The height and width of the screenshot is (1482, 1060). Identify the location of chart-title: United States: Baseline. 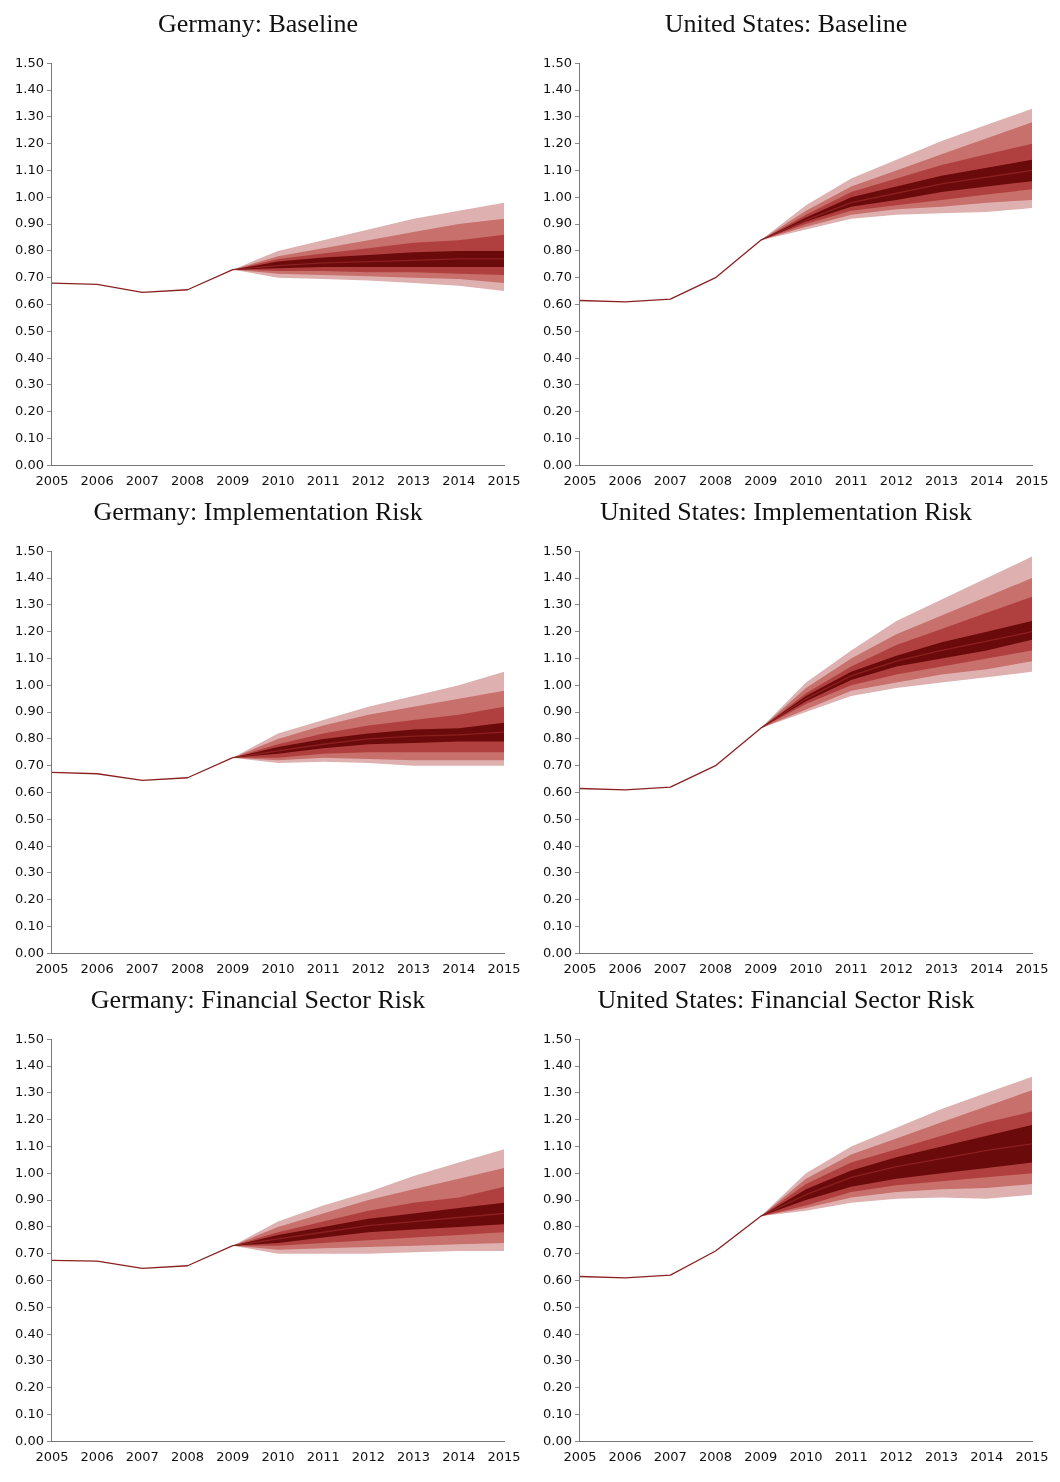
(786, 24).